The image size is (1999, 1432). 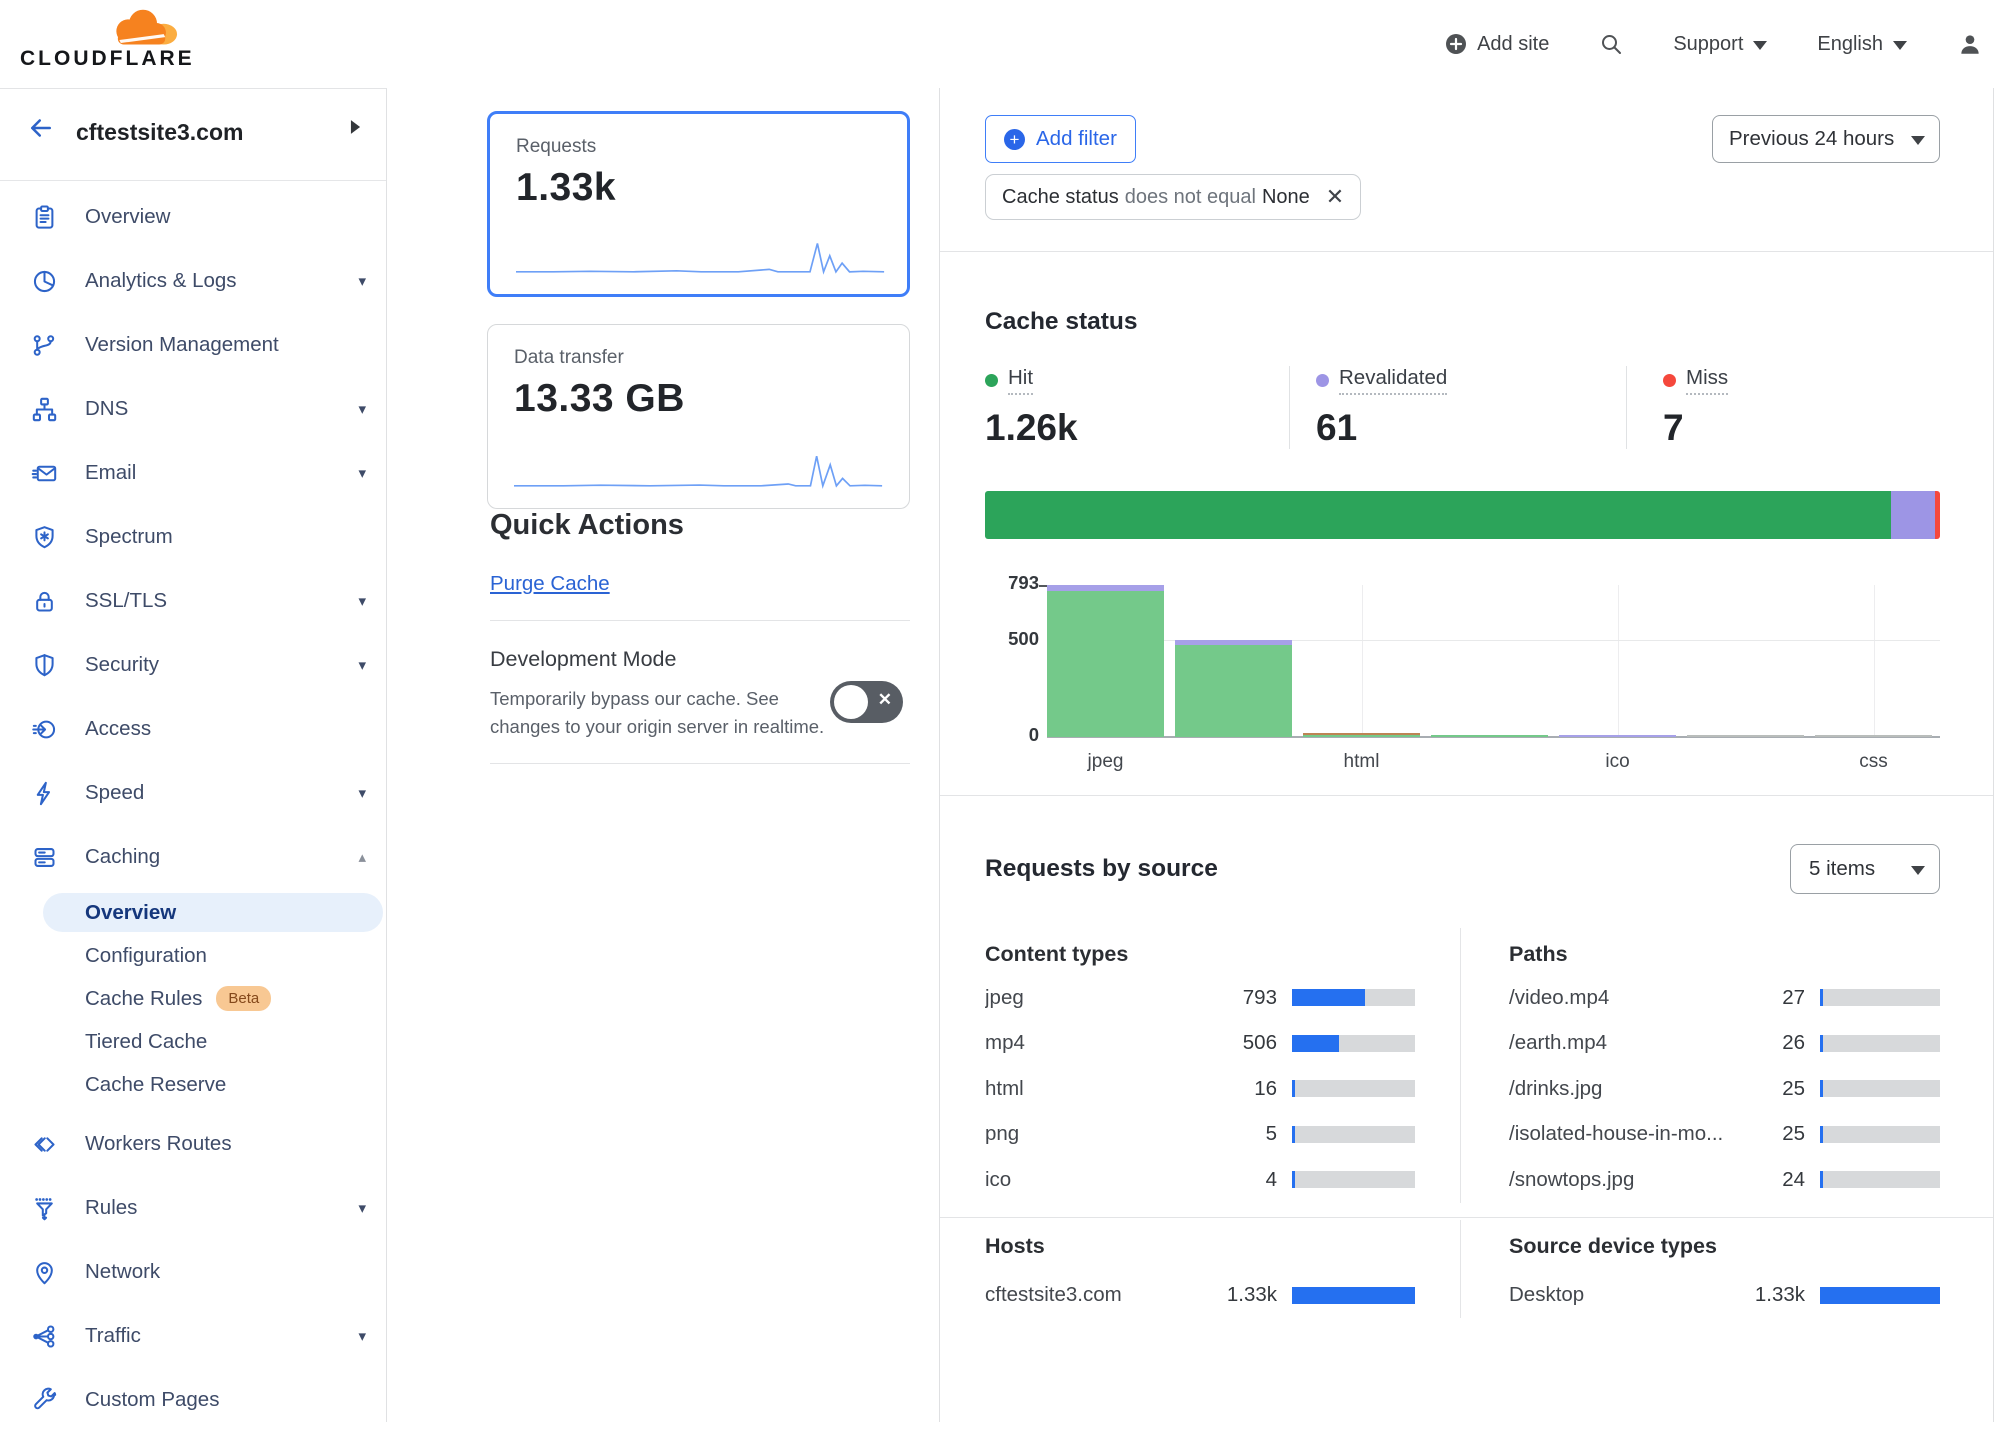 I want to click on table-row-video-mp4: /video.mp4 27, so click(x=1724, y=998).